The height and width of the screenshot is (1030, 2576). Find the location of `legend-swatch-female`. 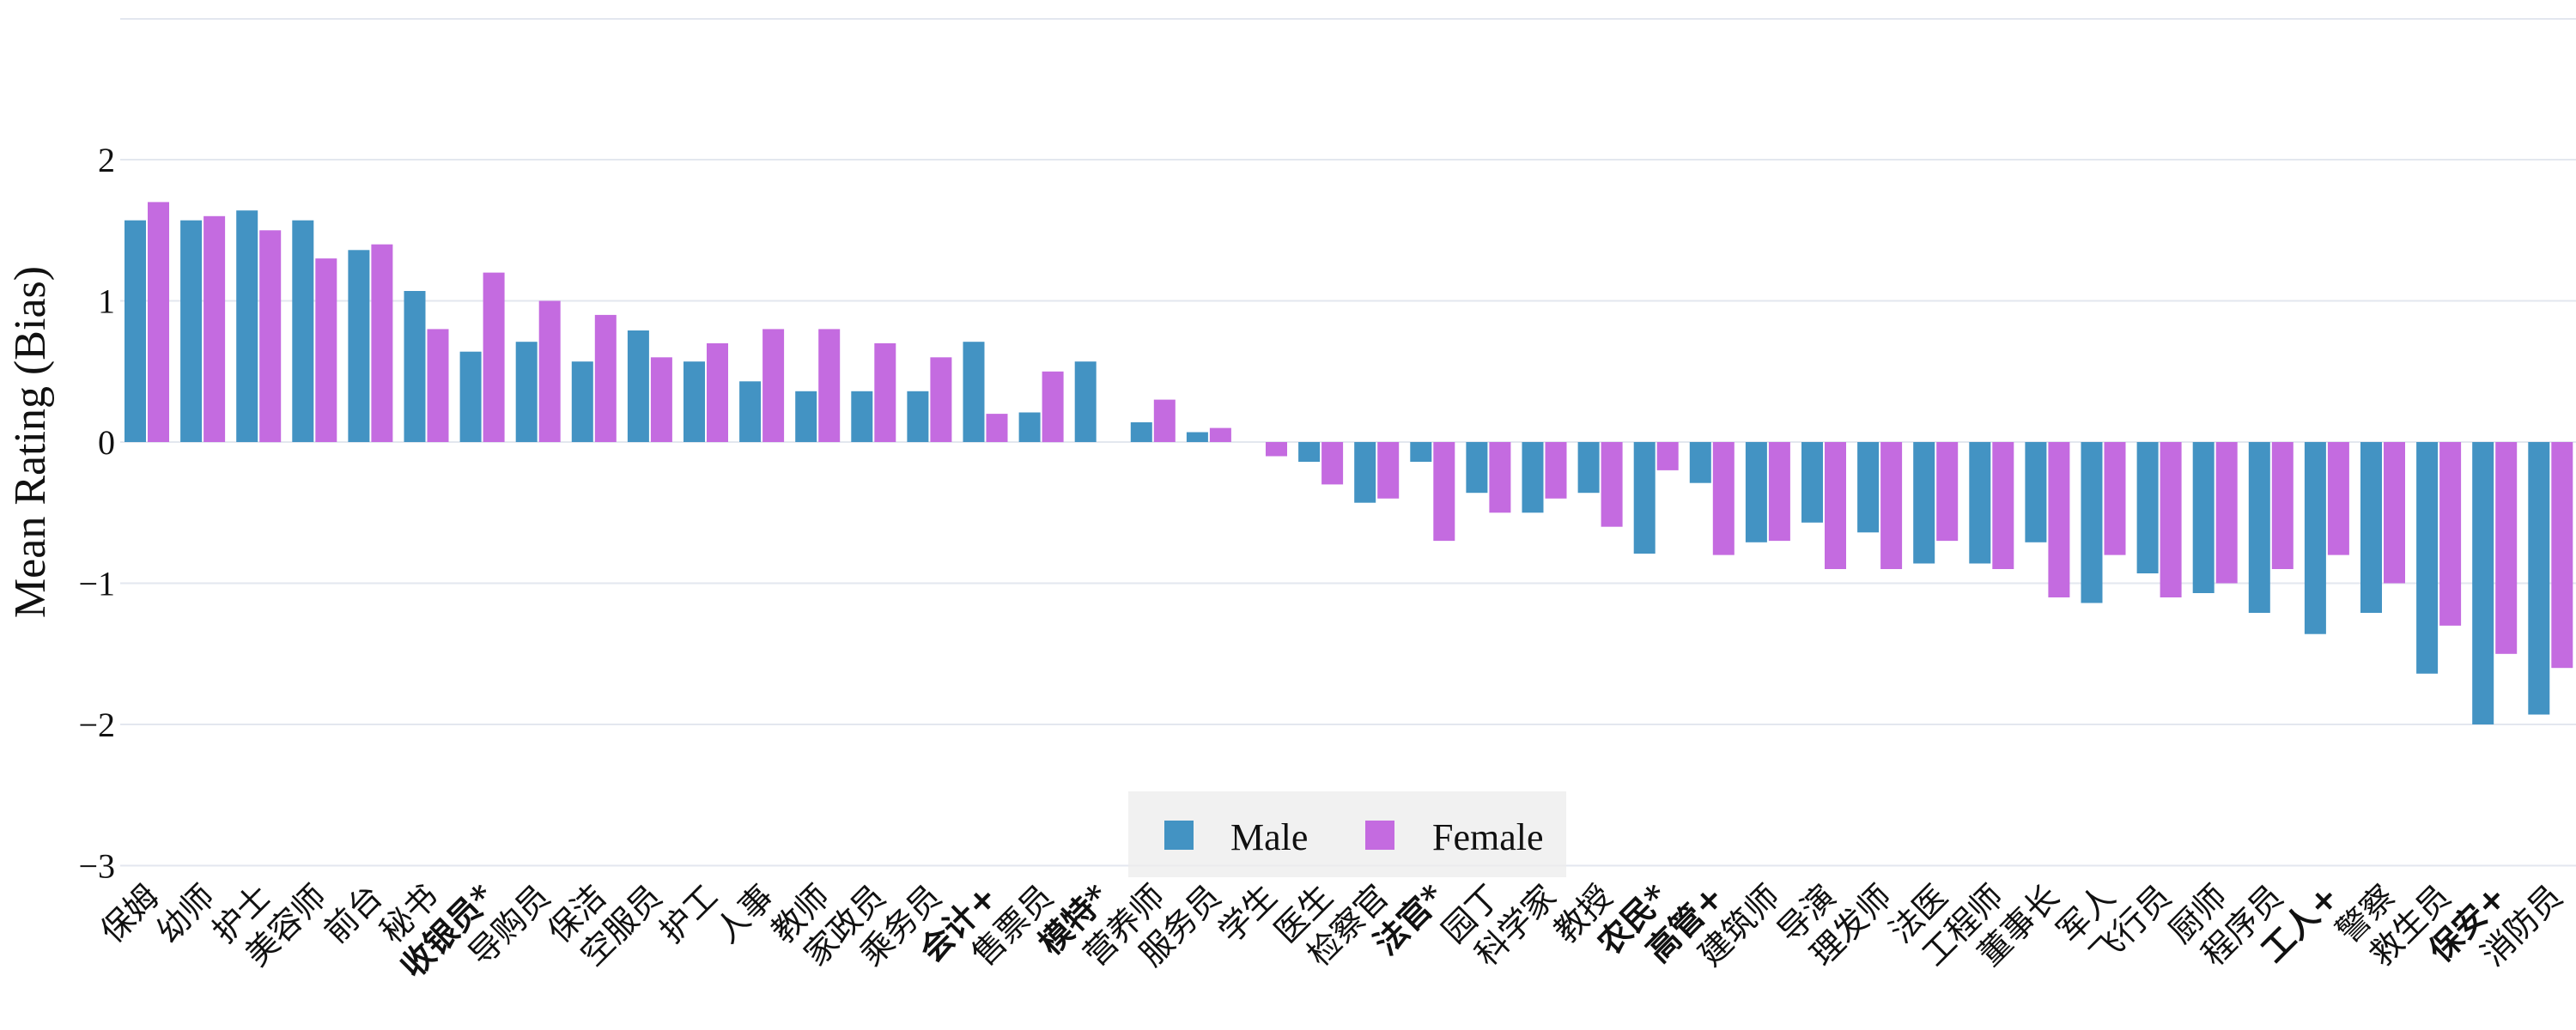

legend-swatch-female is located at coordinates (1379, 835).